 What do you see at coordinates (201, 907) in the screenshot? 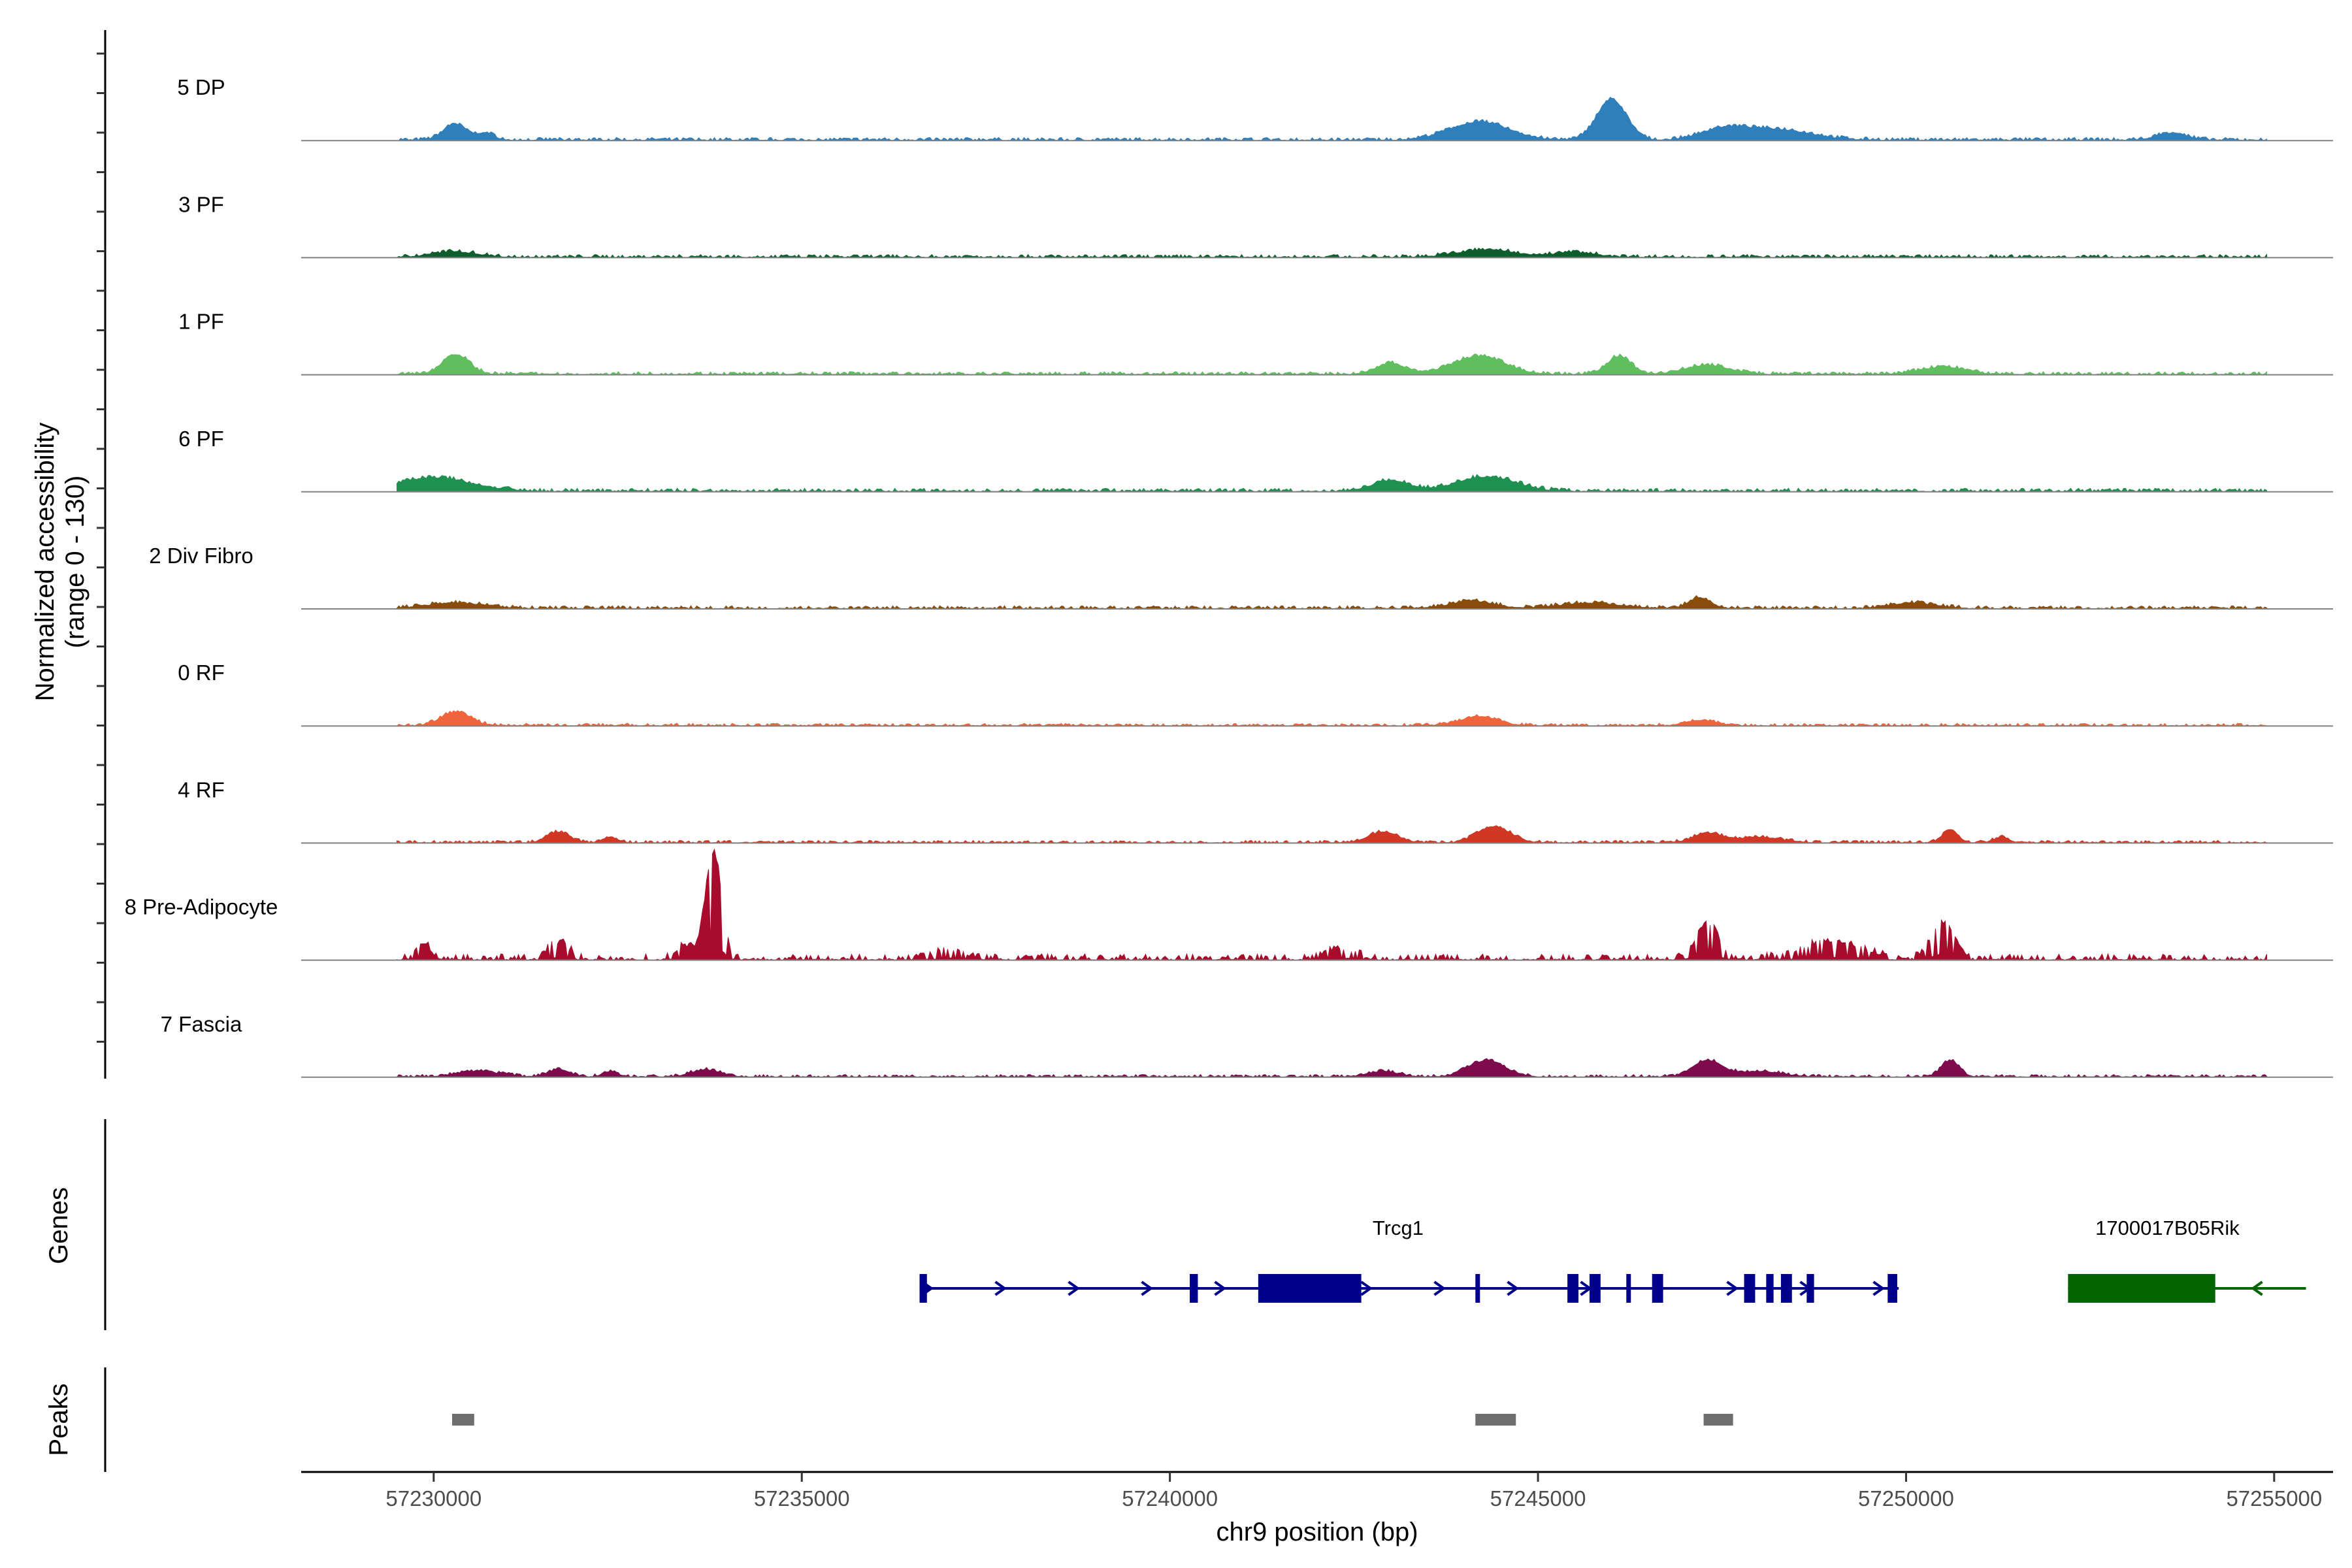
I see `track-label: 8 Pre-Adipocyte` at bounding box center [201, 907].